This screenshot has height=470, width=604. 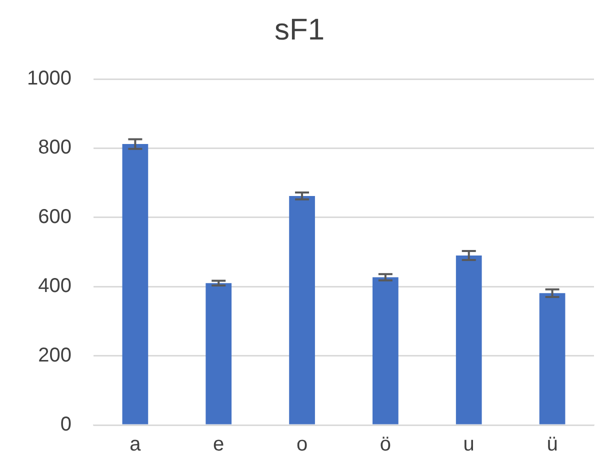 I want to click on y-tick-label: 600, so click(x=55, y=217).